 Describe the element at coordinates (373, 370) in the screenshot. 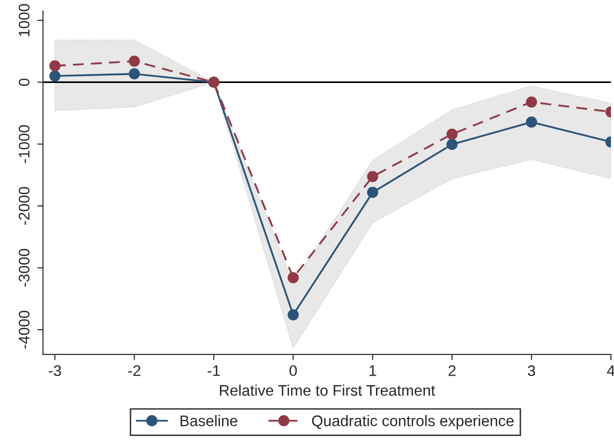

I see `x-tick-label: 1` at that location.